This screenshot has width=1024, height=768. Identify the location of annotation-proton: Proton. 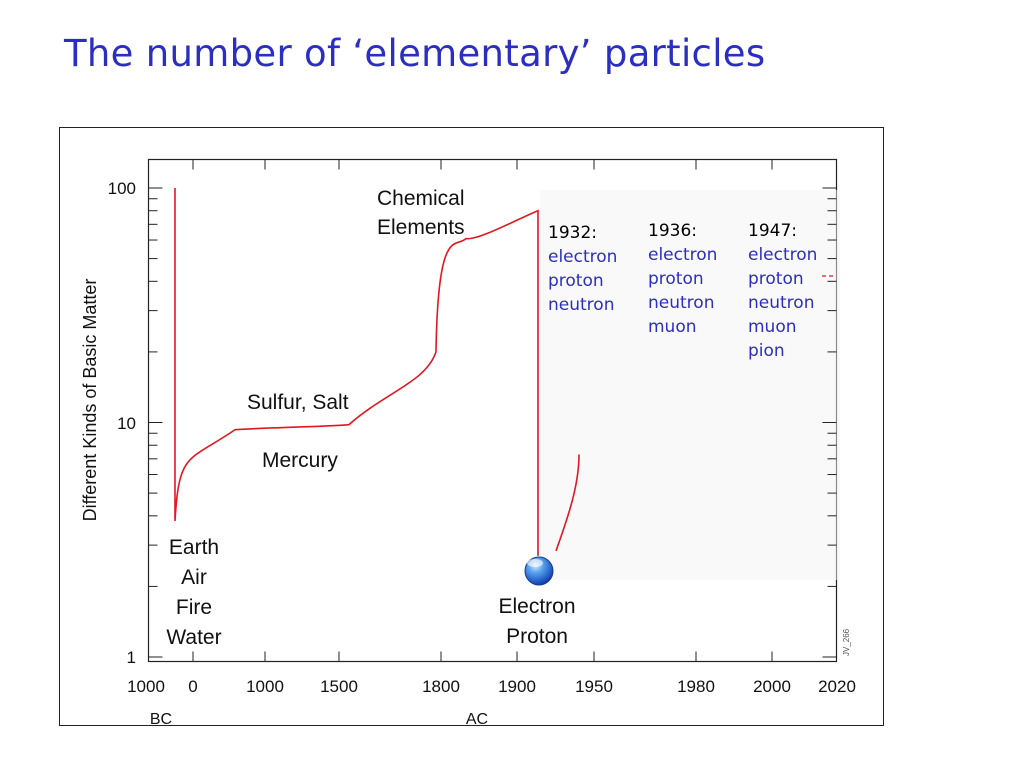
(537, 636).